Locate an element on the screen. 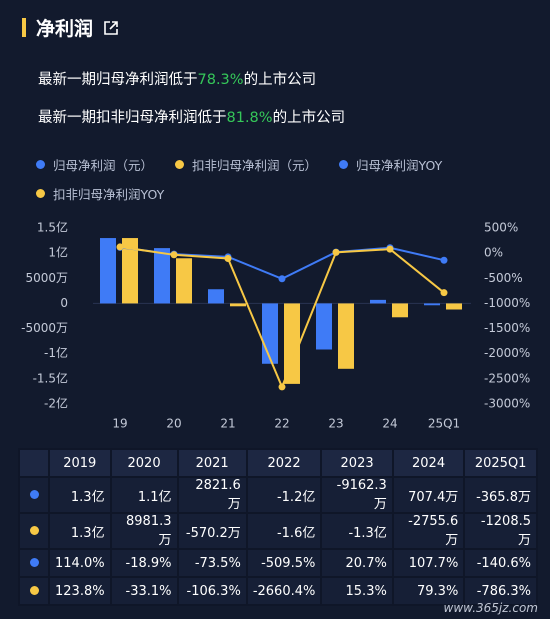 Image resolution: width=550 pixels, height=619 pixels. legend-label: 扣非归母净利润YOY is located at coordinates (109, 194).